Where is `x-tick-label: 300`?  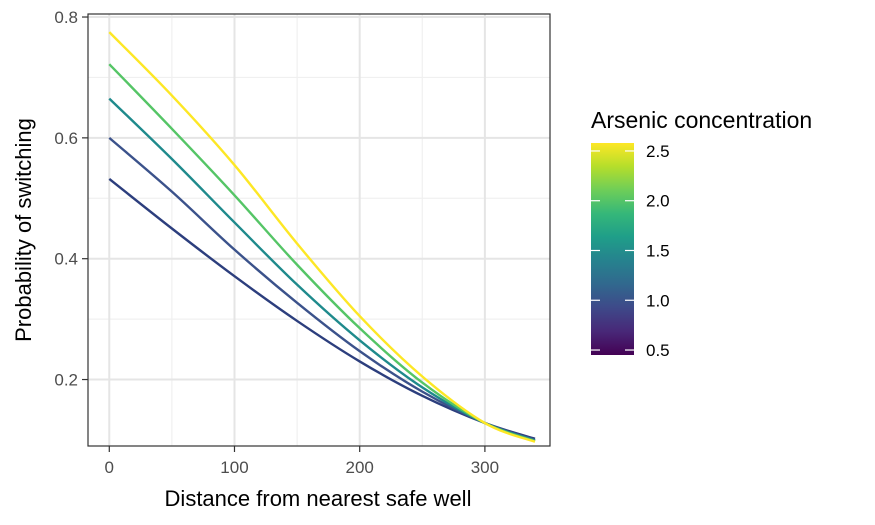
x-tick-label: 300 is located at coordinates (485, 467).